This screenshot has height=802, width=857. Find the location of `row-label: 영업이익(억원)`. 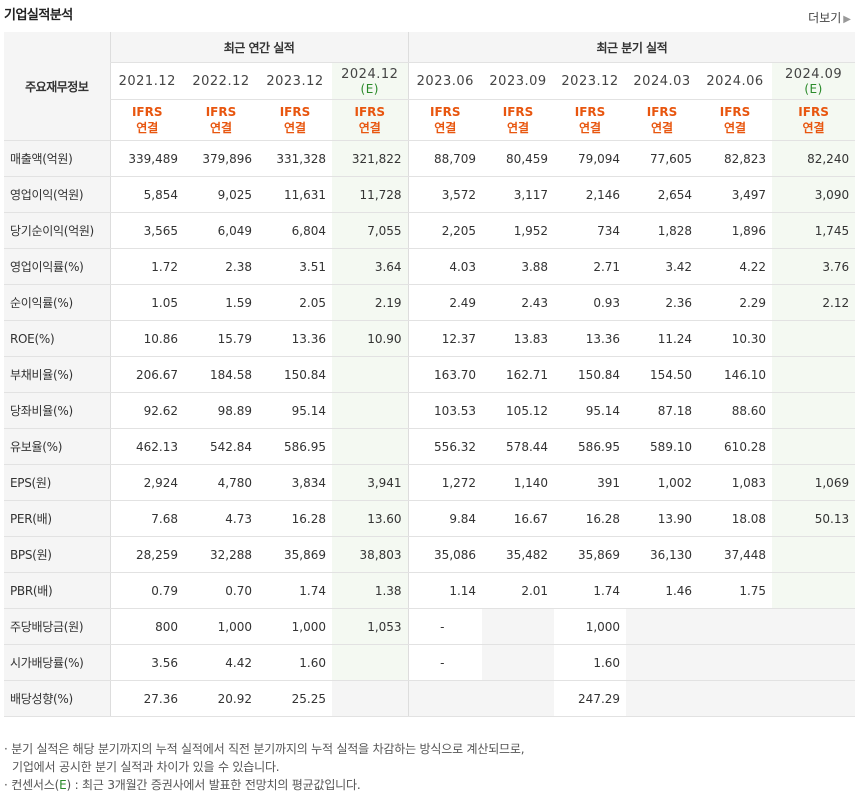

row-label: 영업이익(억원) is located at coordinates (57, 194).